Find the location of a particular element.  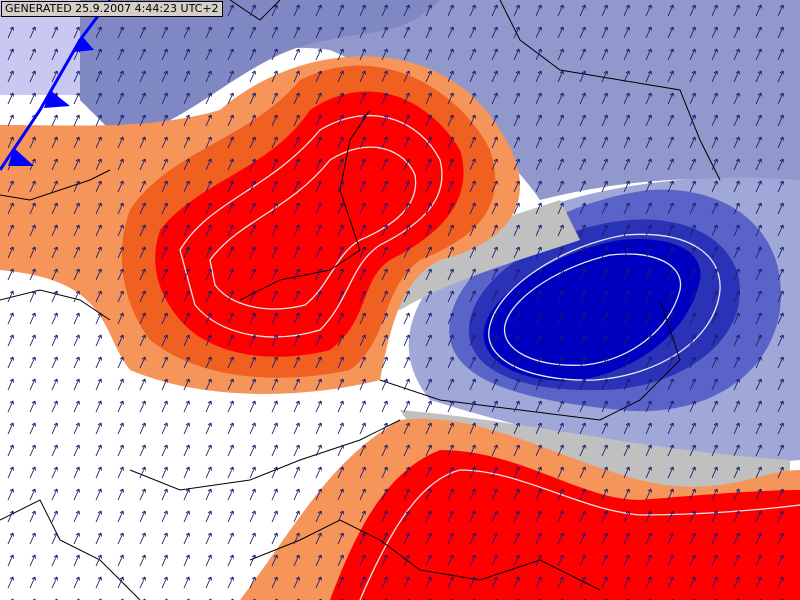

generated-stamp: GENERATED 25.9.2007 4:44:23 UTC+2 is located at coordinates (112, 9).